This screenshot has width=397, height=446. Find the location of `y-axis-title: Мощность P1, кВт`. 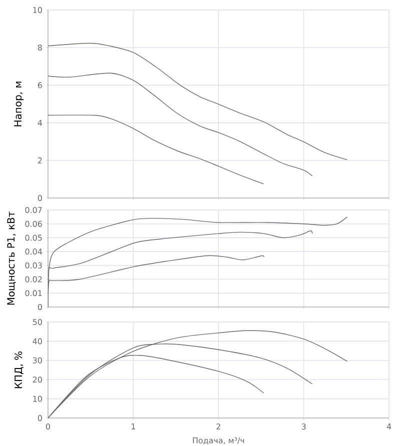

y-axis-title: Мощность P1, кВт is located at coordinates (11, 258).